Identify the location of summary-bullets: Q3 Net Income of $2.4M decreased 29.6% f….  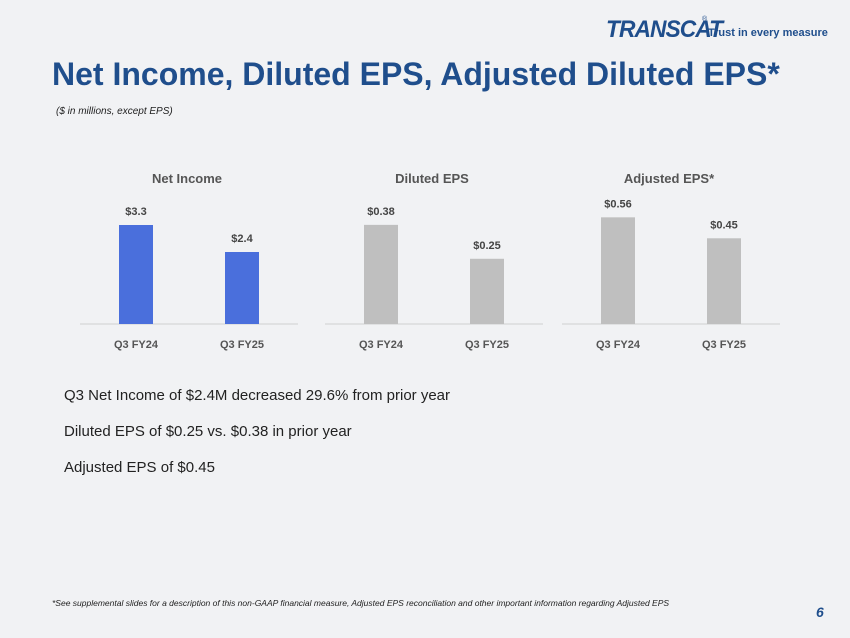
(257, 440).